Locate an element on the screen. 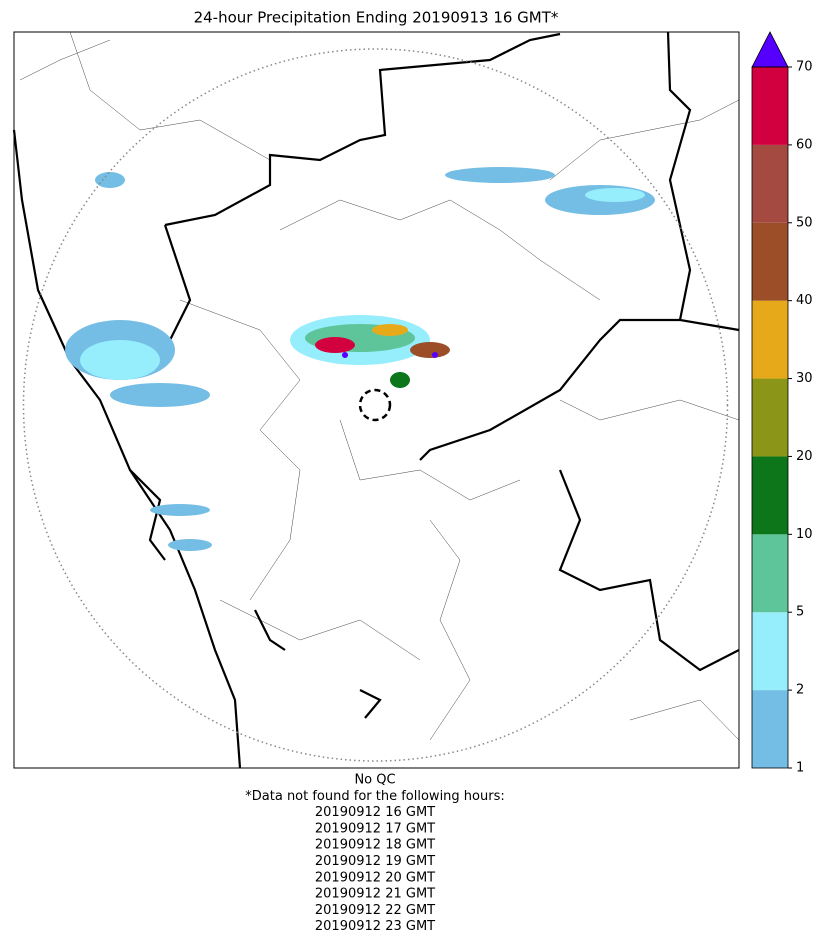  colorbar-tick-label: 40 is located at coordinates (804, 300).